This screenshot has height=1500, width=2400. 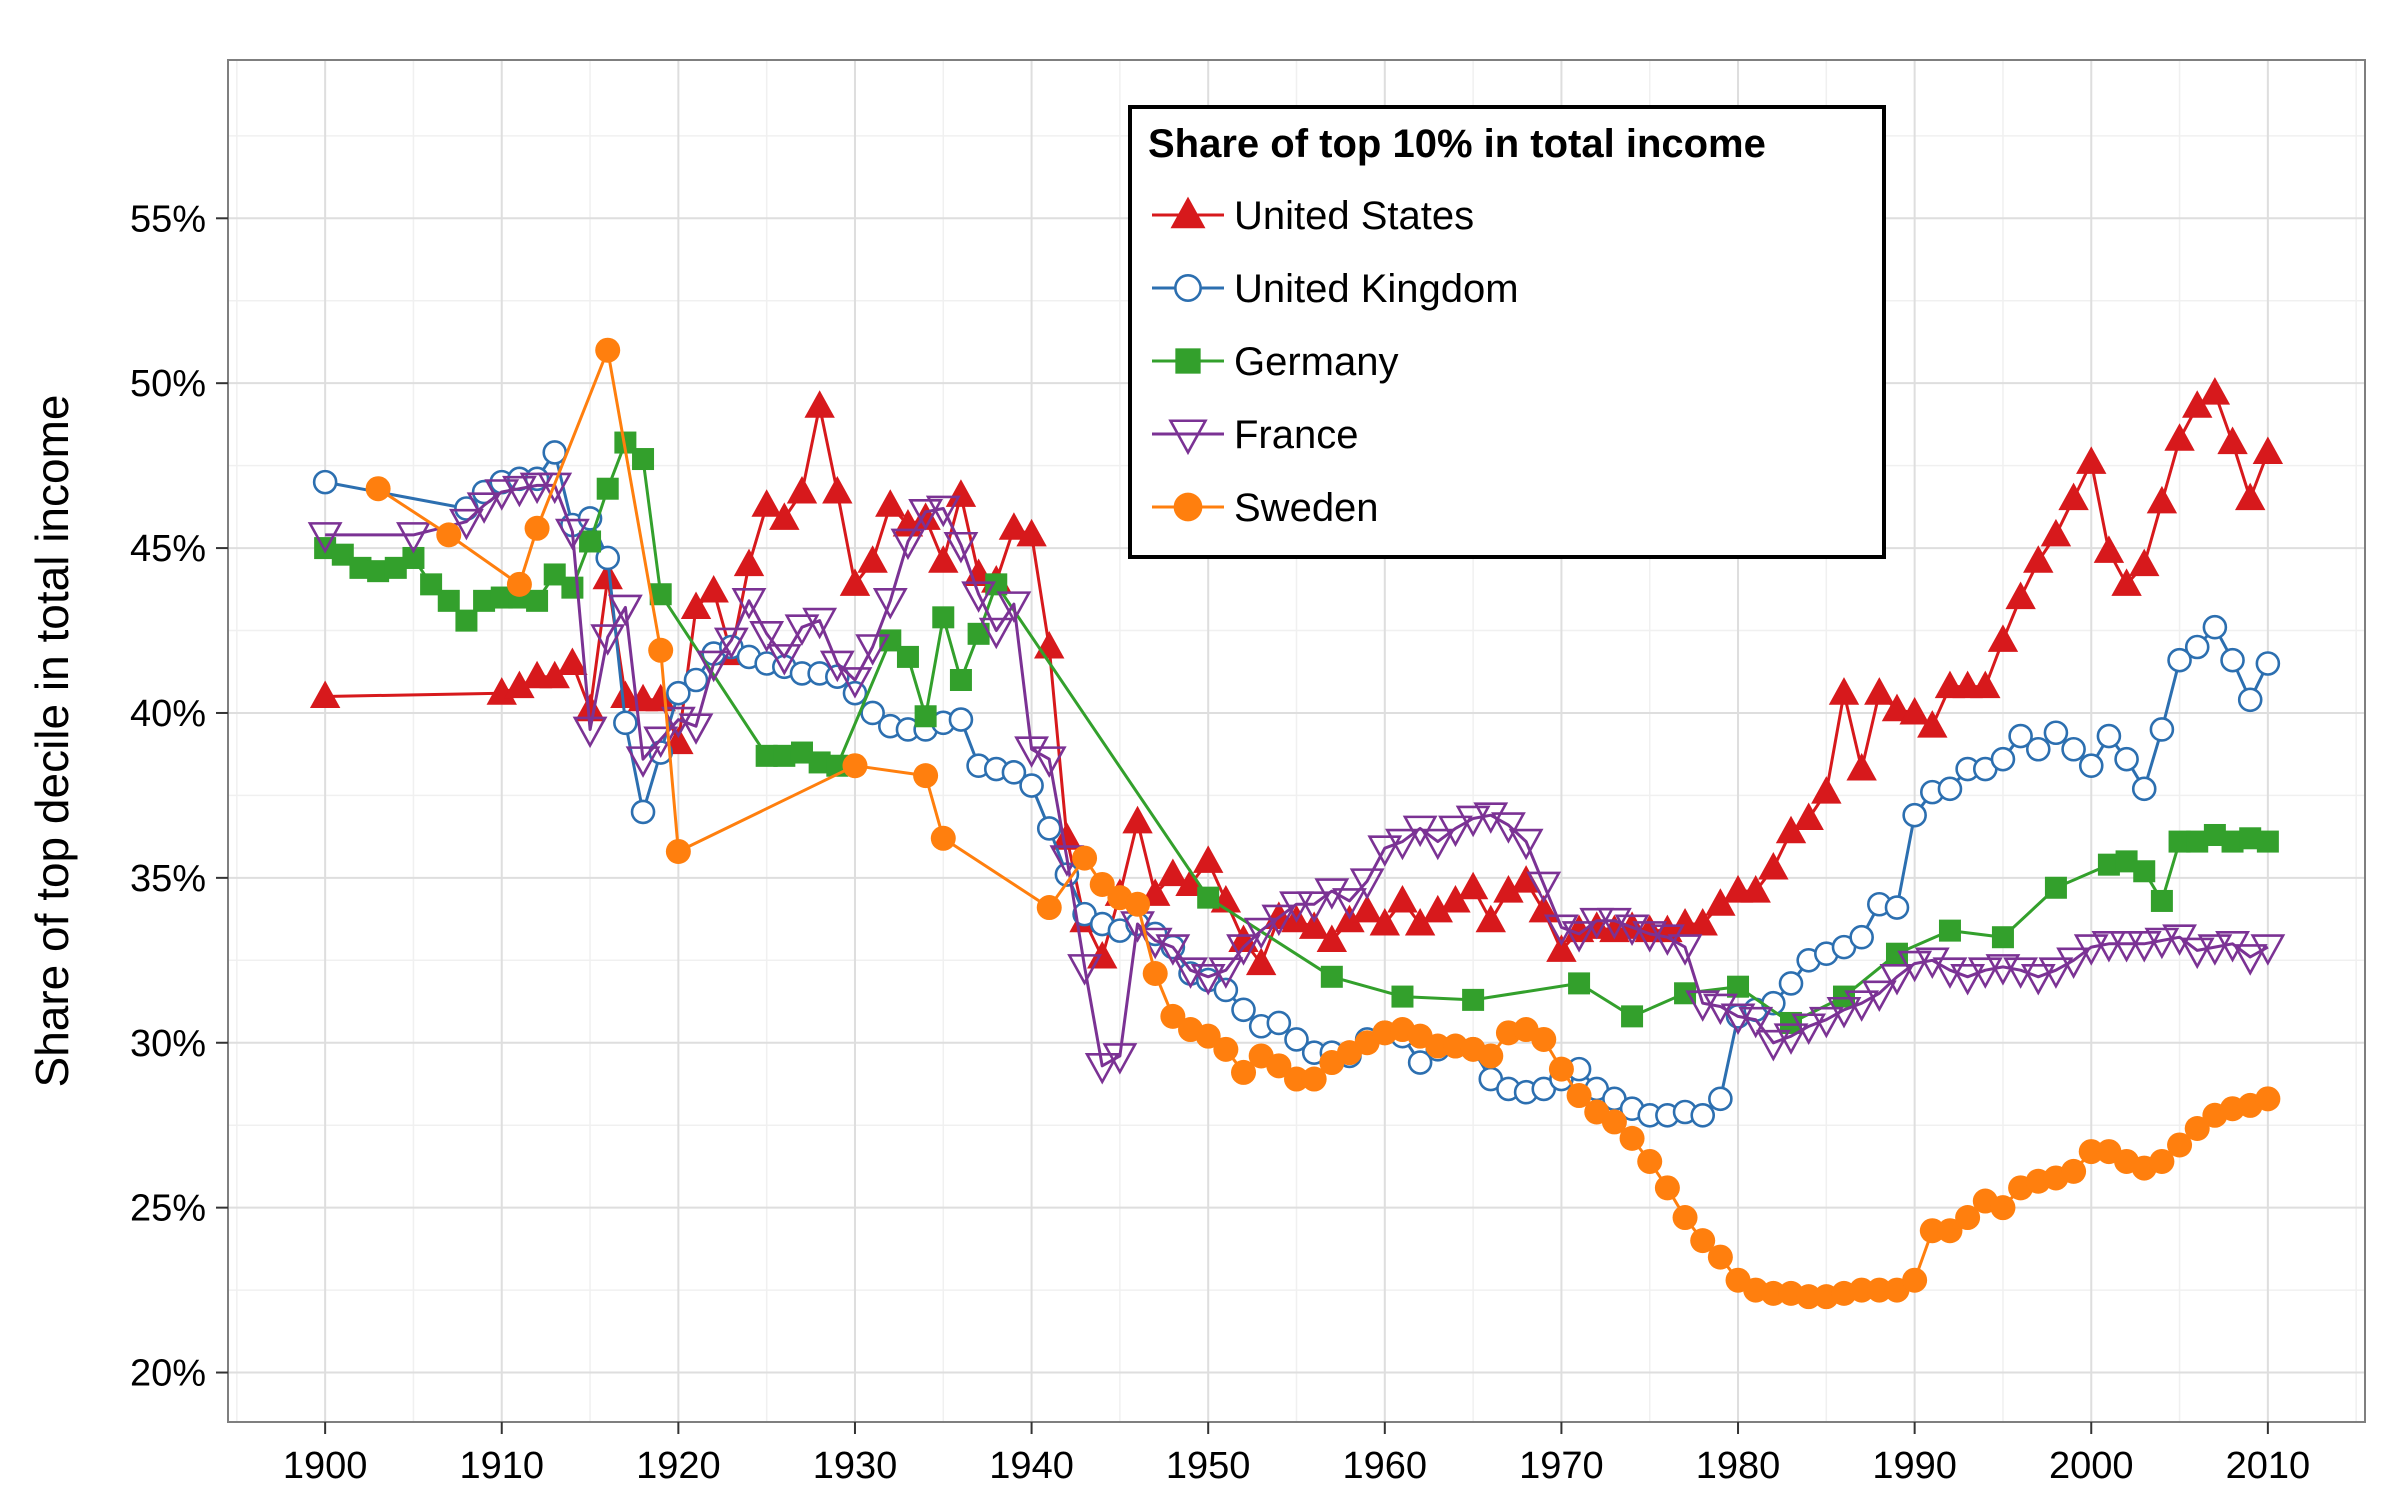 What do you see at coordinates (168, 1374) in the screenshot?
I see `y-tick-label: 20%` at bounding box center [168, 1374].